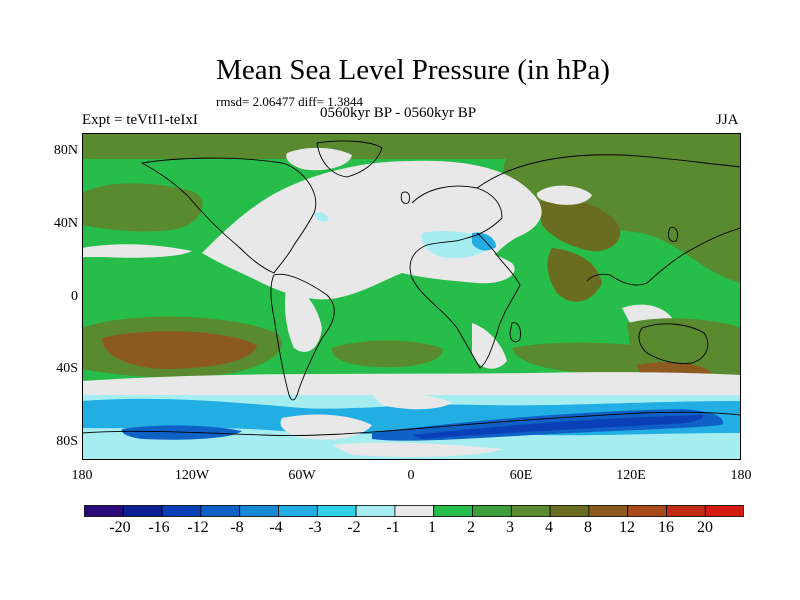  Describe the element at coordinates (411, 386) in the screenshot. I see `southern-ocean-neutral-band` at that location.